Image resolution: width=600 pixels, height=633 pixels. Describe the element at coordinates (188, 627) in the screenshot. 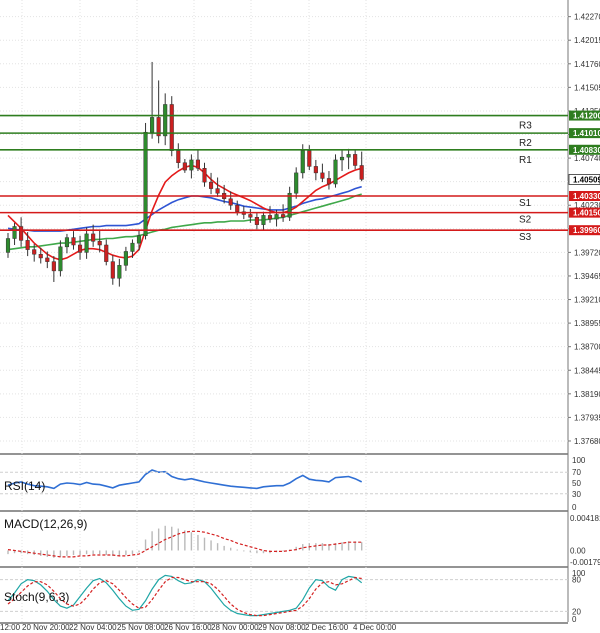

I see `time-tick-label: 26 Nov 16:00` at that location.